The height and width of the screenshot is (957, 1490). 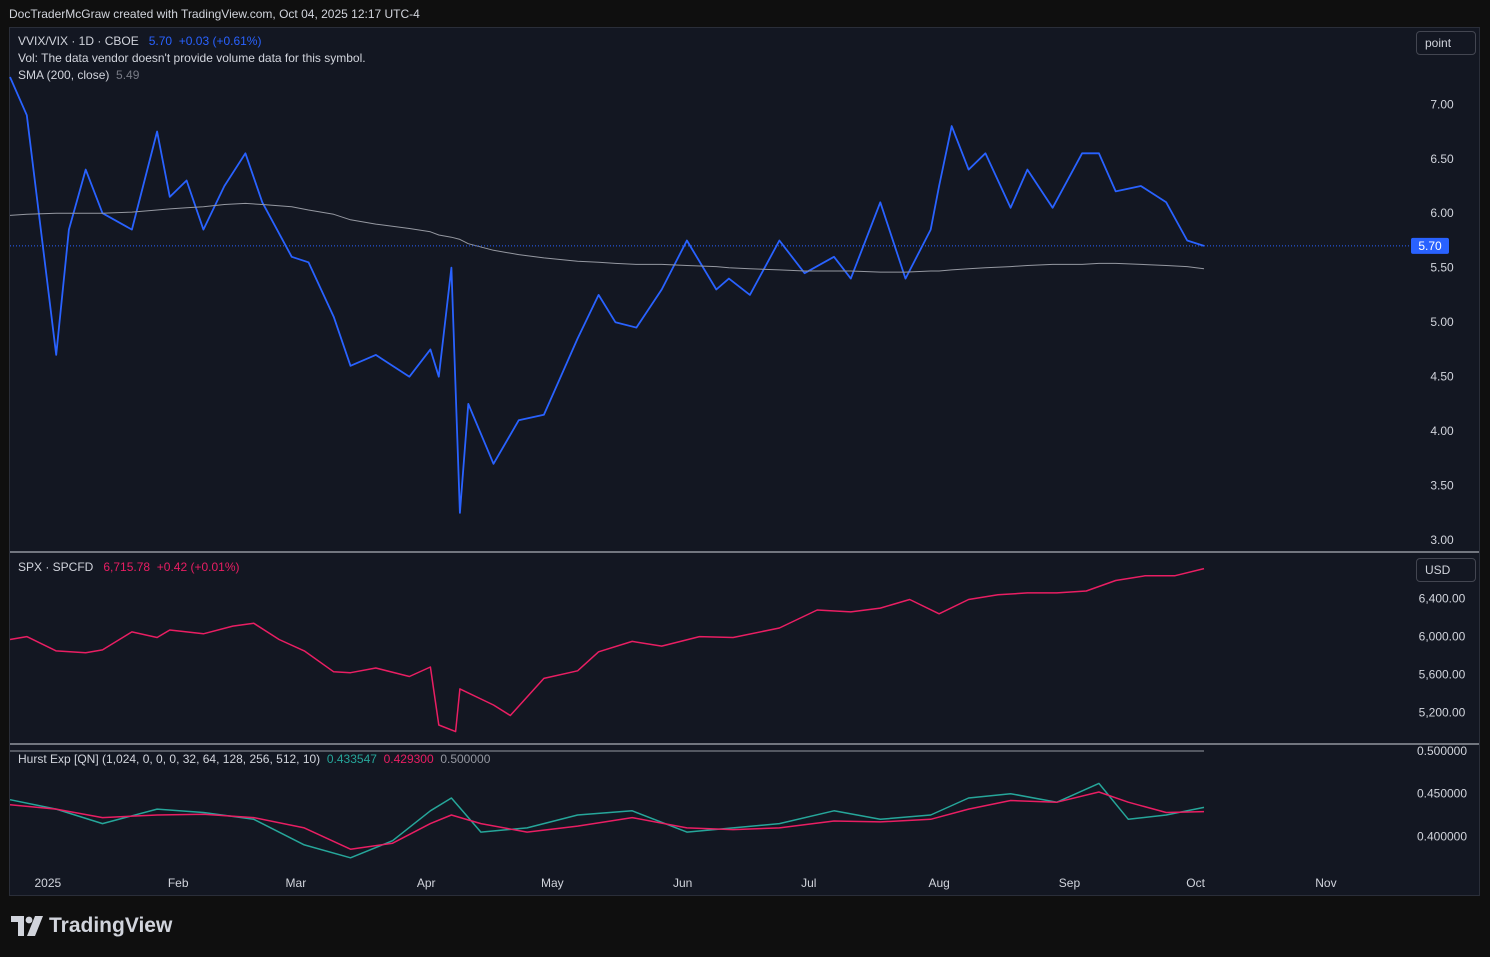 I want to click on spx-legend: SPX · SPCFD 6,715.78 +0.42 (+0.01%), so click(x=129, y=567).